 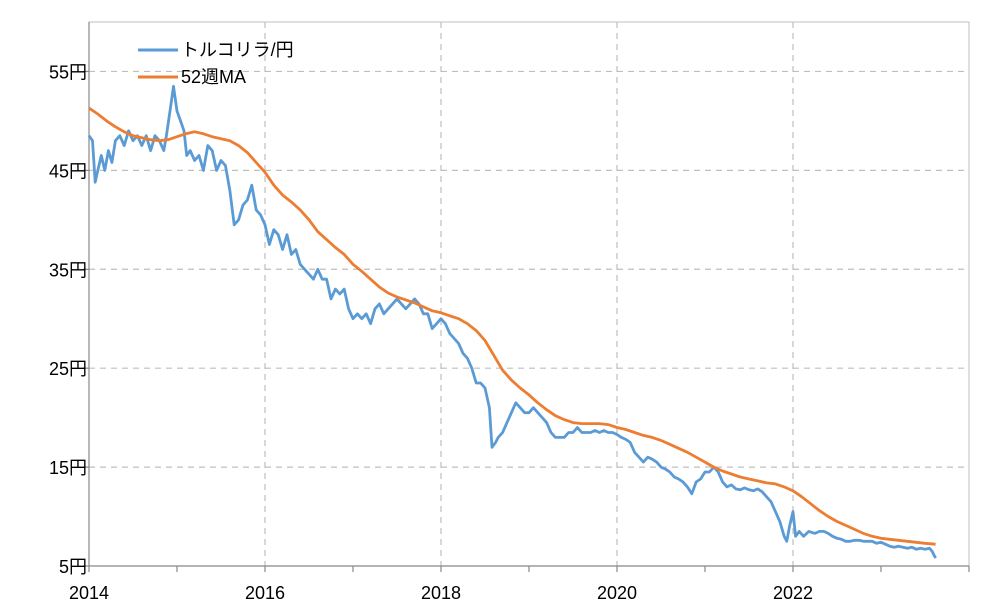 What do you see at coordinates (69, 319) in the screenshot?
I see `y-tick-labels: 5円 15円 25円 35円 45円 55円` at bounding box center [69, 319].